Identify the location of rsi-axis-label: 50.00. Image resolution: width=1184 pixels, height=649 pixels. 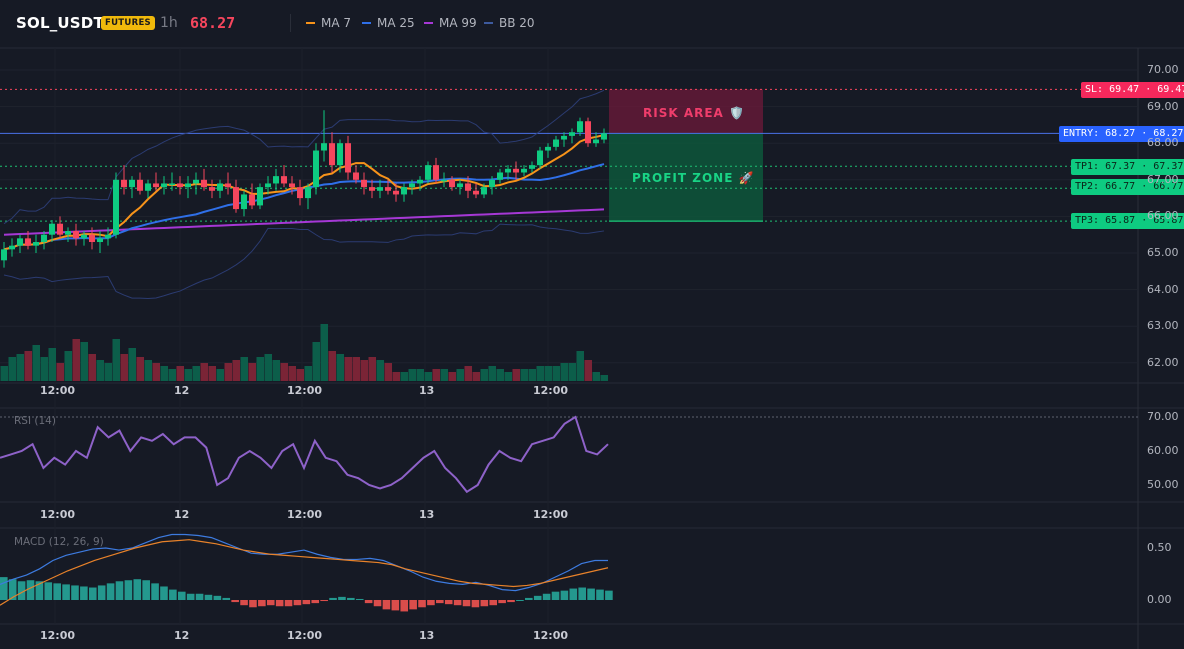
(1163, 484).